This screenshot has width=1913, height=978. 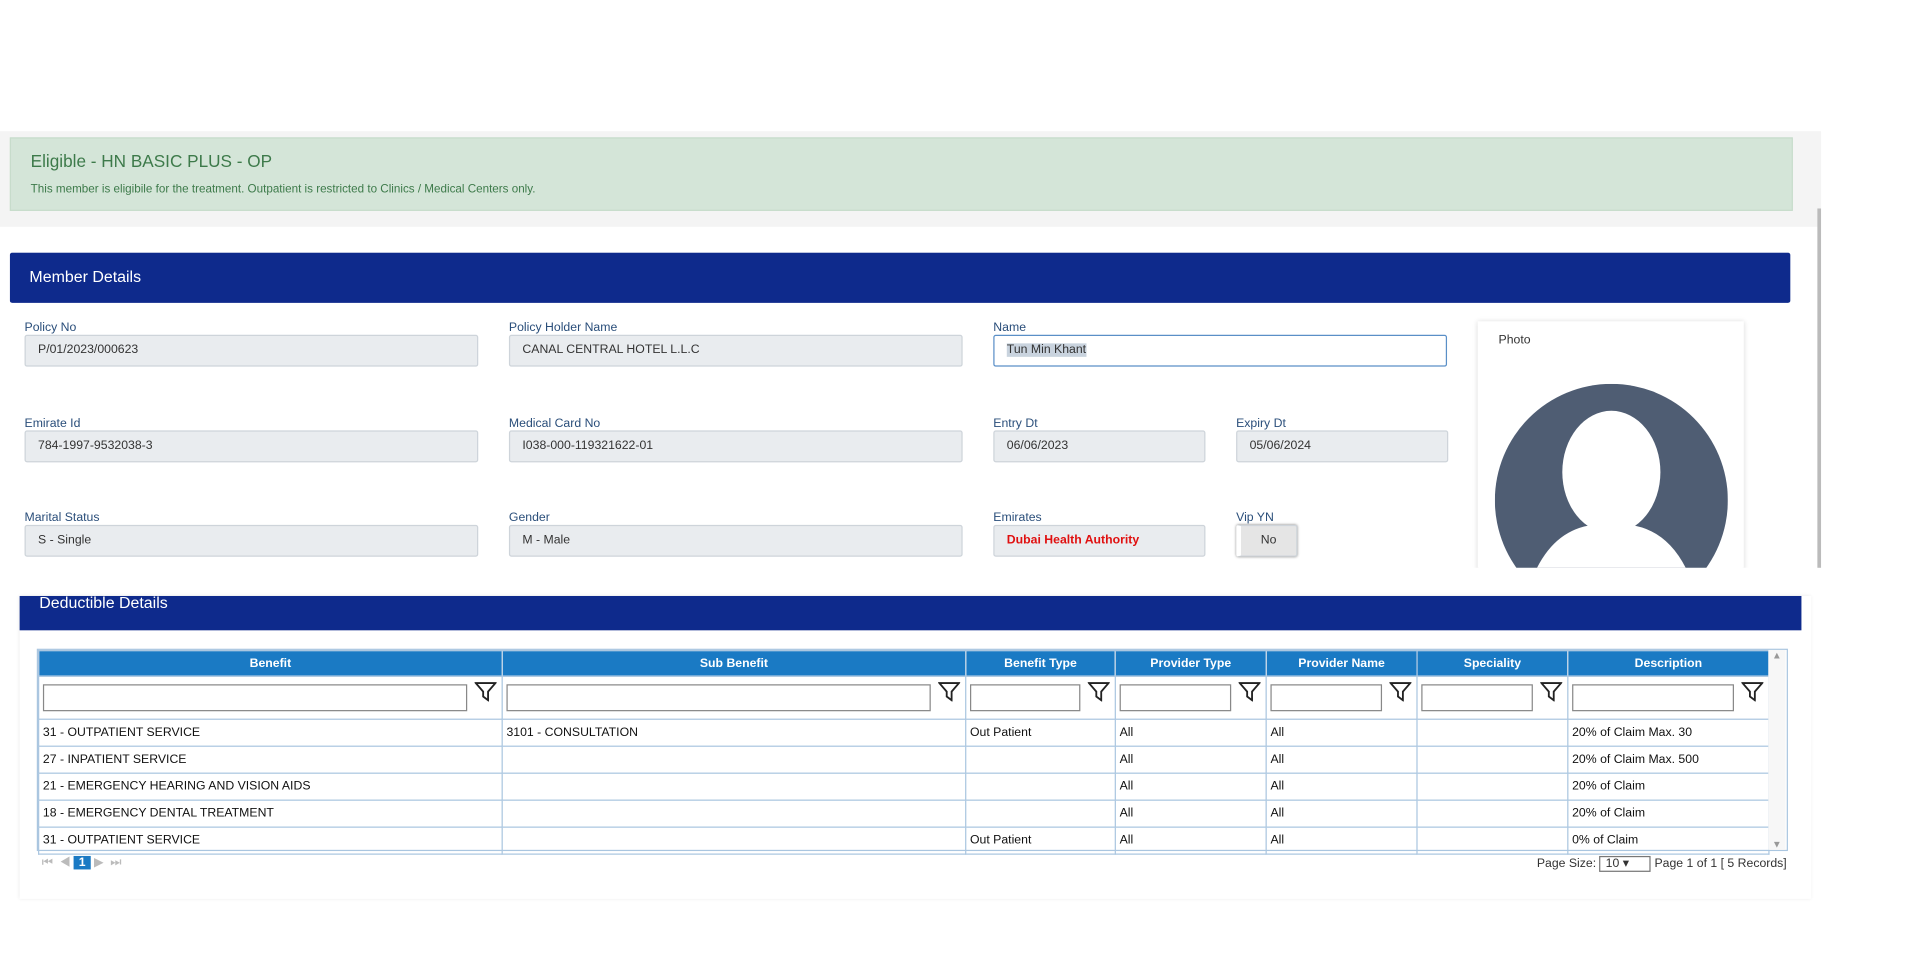 What do you see at coordinates (1492, 663) in the screenshot?
I see `column-header: Speciality` at bounding box center [1492, 663].